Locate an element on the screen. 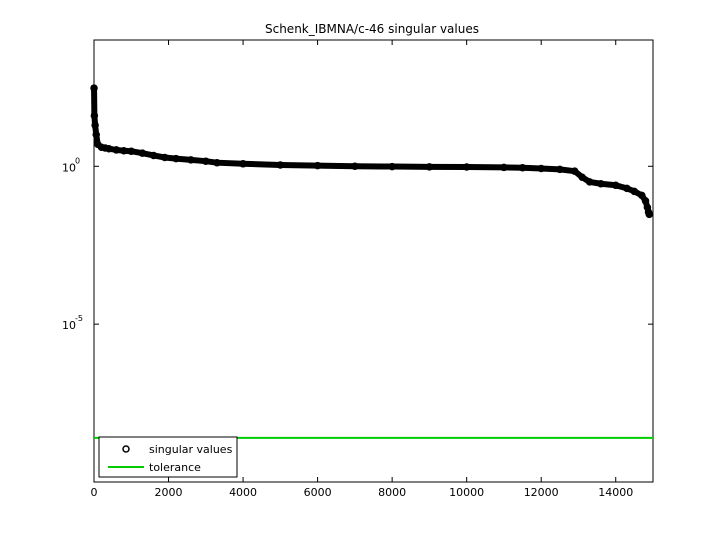 This screenshot has height=540, width=720. x-tick-label: 10000 is located at coordinates (466, 492).